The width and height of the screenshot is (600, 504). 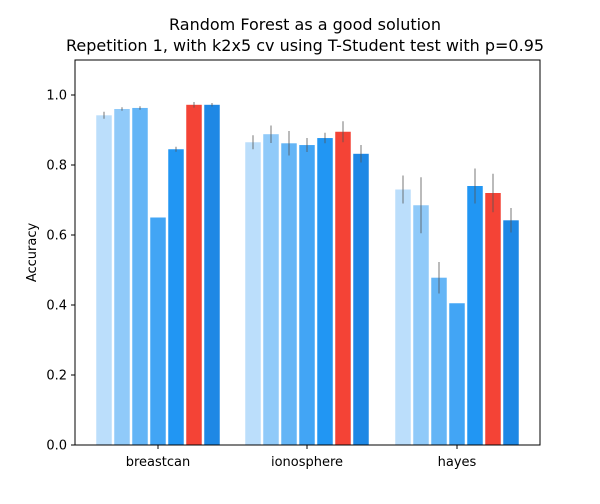 What do you see at coordinates (56, 446) in the screenshot?
I see `y-tick-label: 0.0` at bounding box center [56, 446].